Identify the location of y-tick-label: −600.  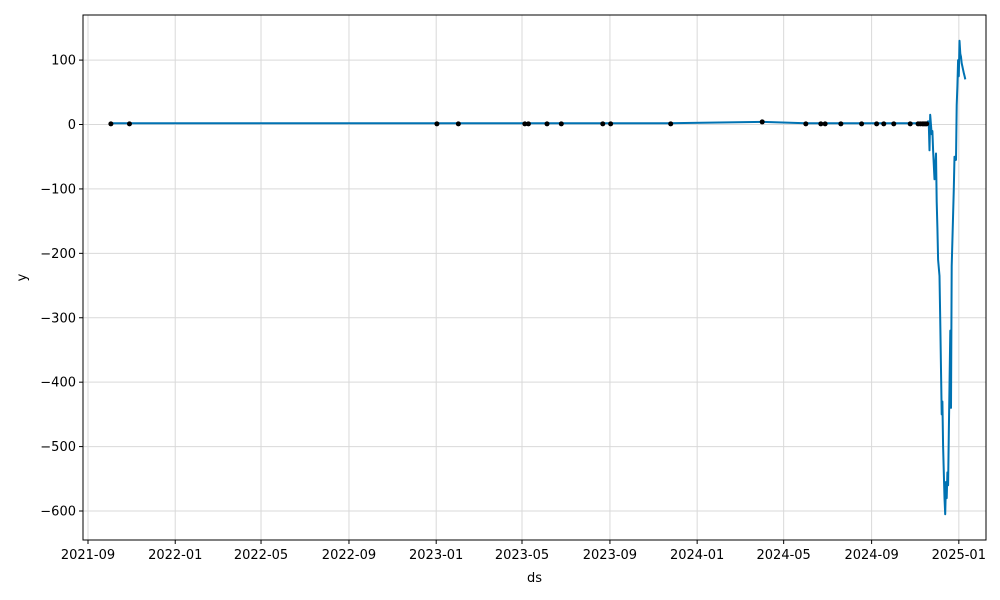
(58, 512).